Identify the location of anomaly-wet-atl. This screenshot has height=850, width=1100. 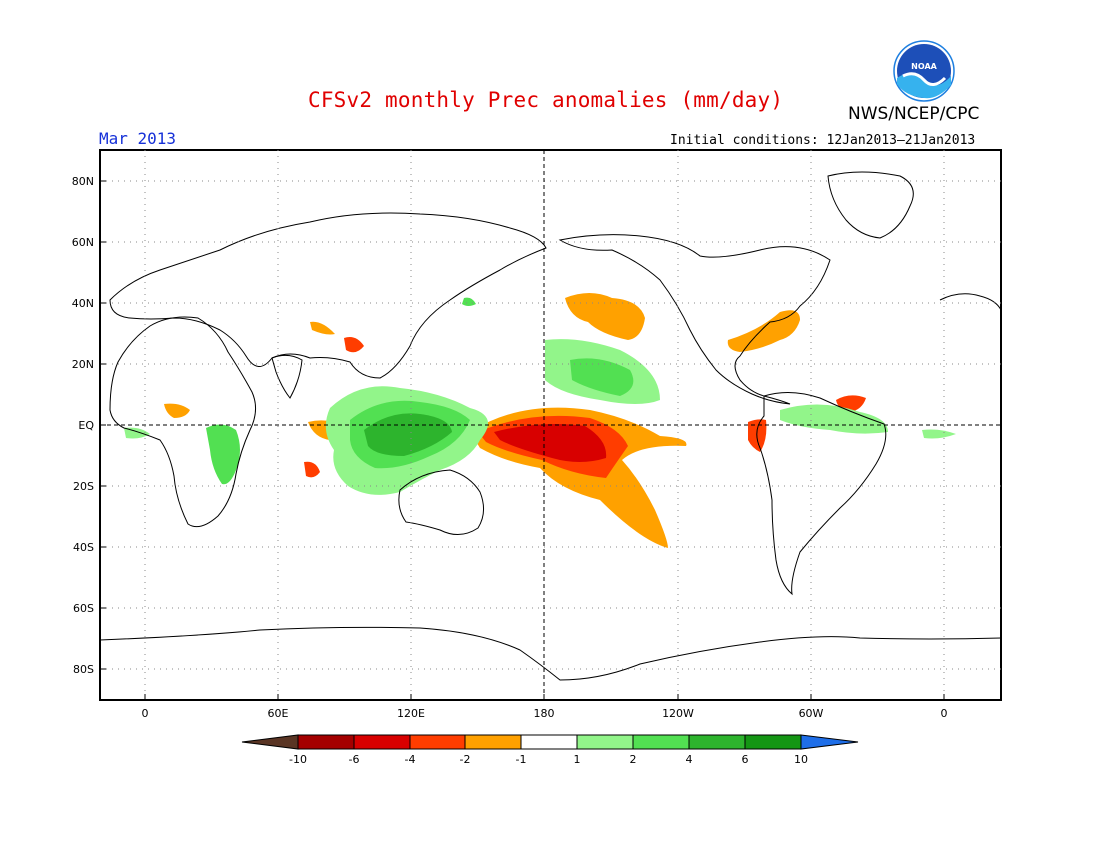
(939, 434).